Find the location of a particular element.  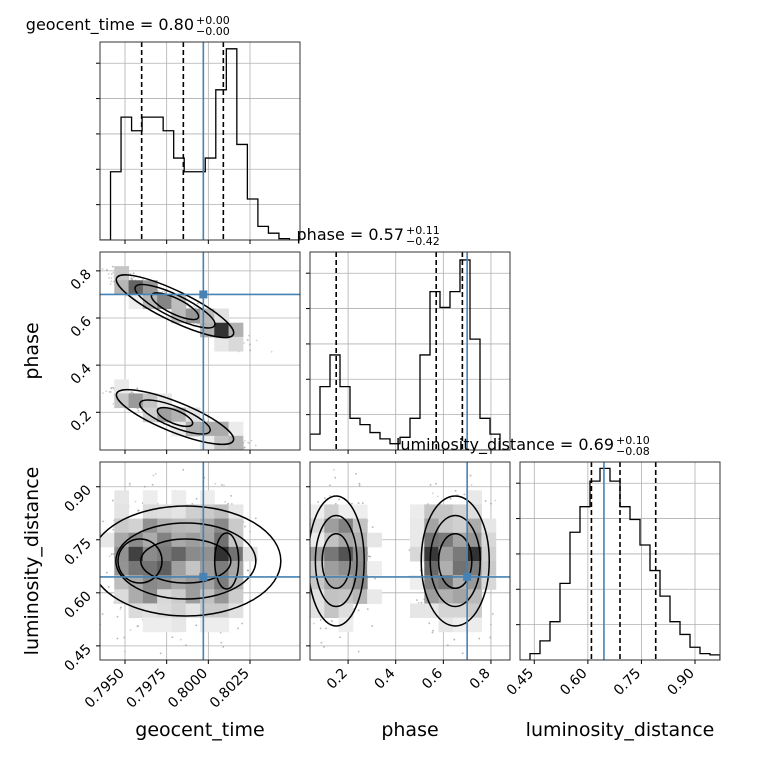

y-tick-label: 0.75 is located at coordinates (77, 551).